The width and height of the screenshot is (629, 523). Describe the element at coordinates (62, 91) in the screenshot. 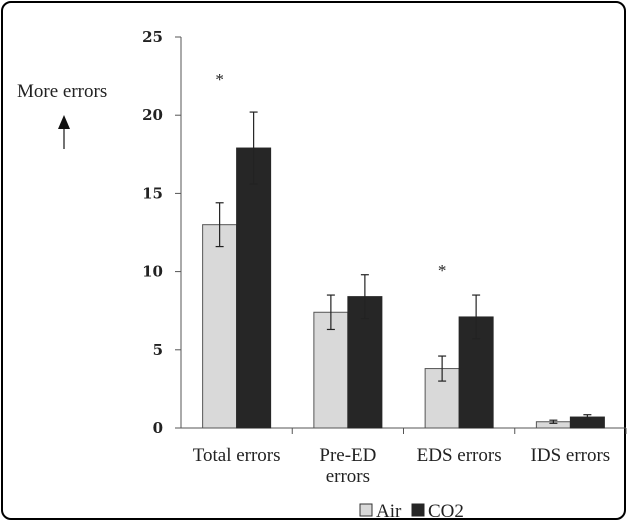

I see `y-axis-label: More errors` at that location.